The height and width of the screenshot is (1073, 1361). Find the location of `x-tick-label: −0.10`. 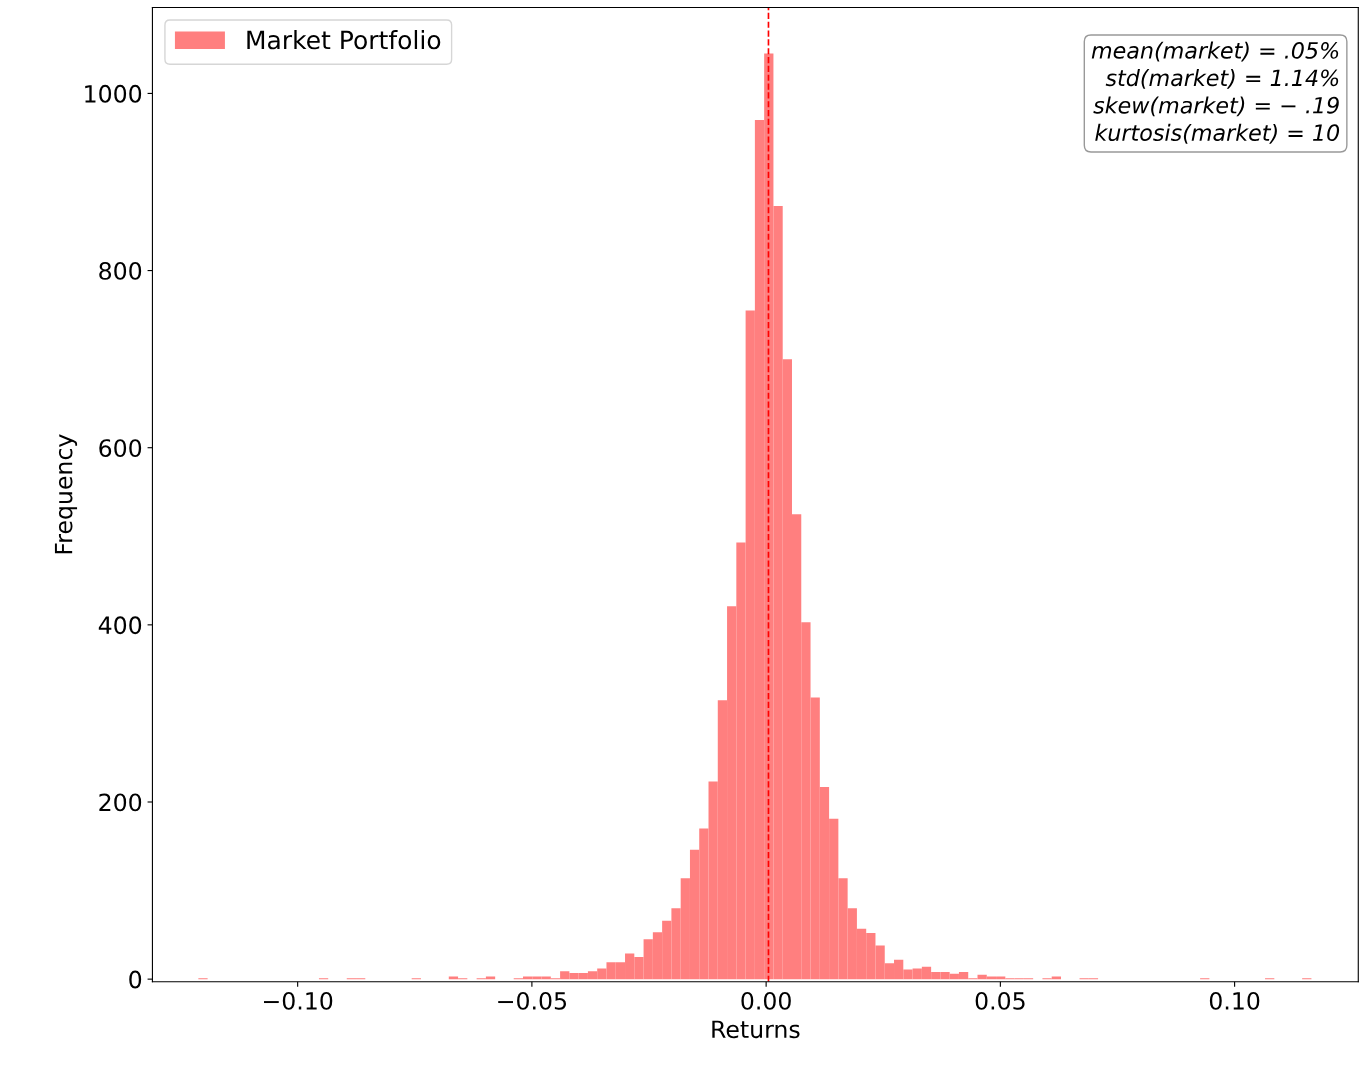

x-tick-label: −0.10 is located at coordinates (298, 1000).